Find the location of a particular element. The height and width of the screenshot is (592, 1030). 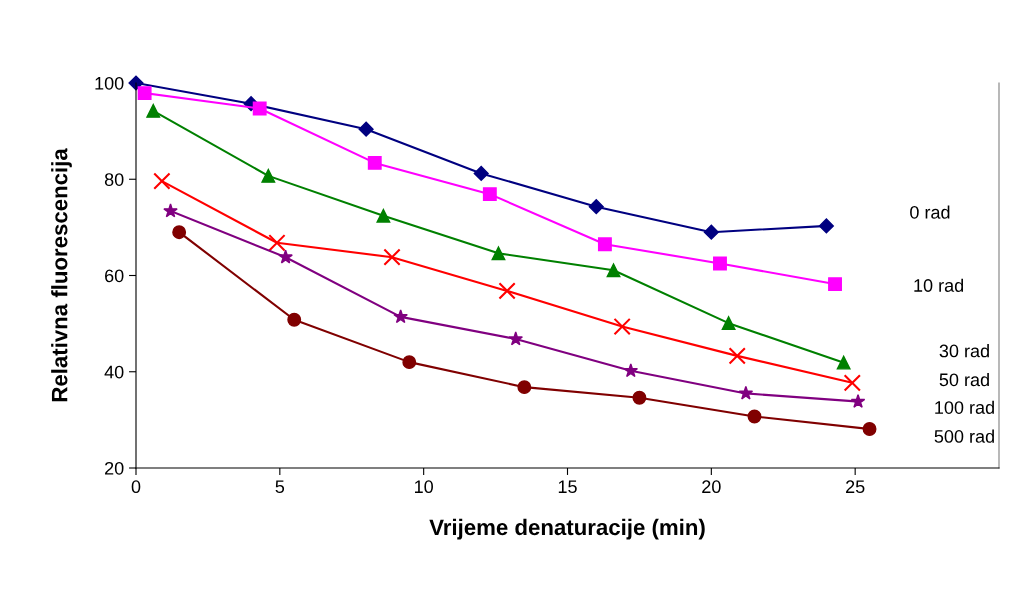

x-tick-label: 0 is located at coordinates (136, 487).